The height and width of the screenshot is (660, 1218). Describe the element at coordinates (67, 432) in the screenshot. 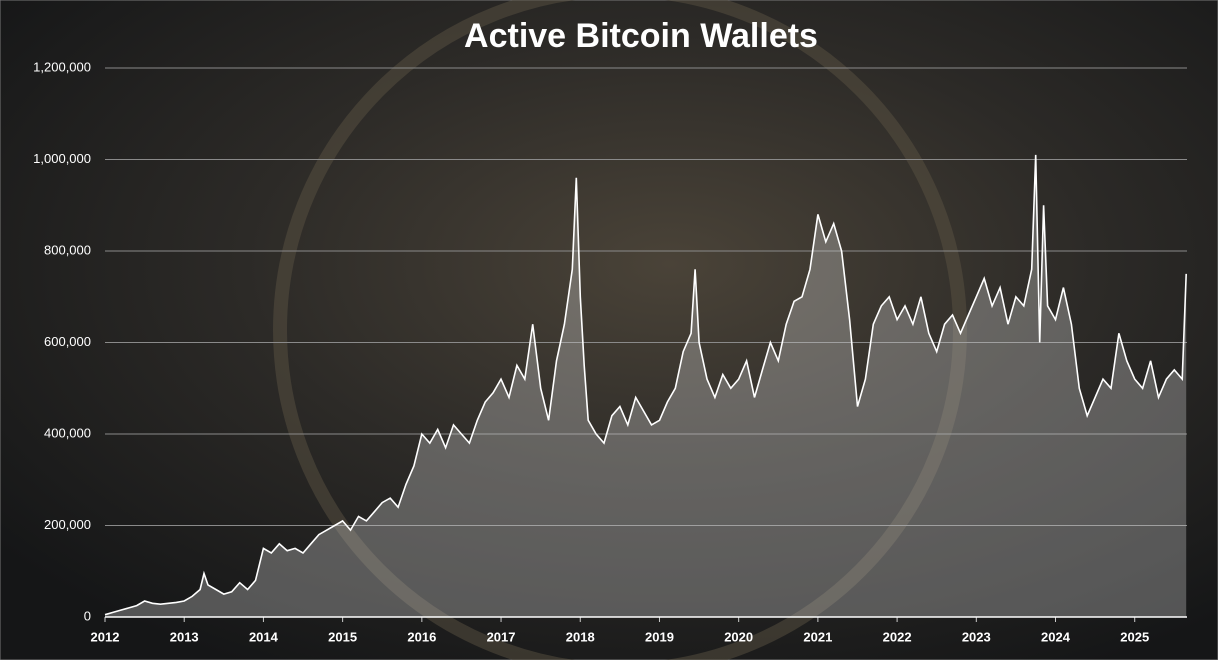

I see `y-tick-label: 400,000` at that location.